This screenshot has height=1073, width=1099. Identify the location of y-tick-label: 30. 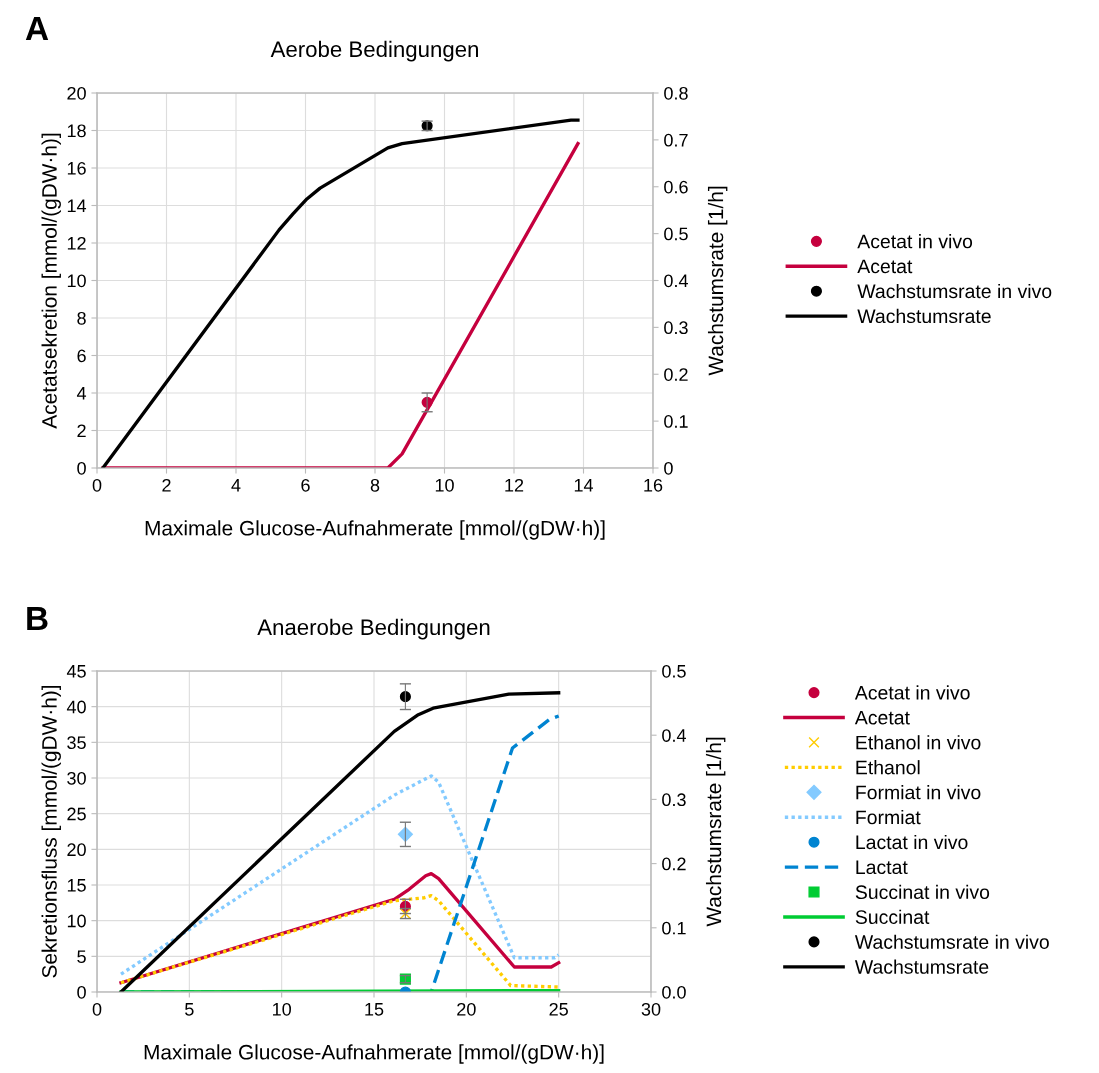
(76, 778).